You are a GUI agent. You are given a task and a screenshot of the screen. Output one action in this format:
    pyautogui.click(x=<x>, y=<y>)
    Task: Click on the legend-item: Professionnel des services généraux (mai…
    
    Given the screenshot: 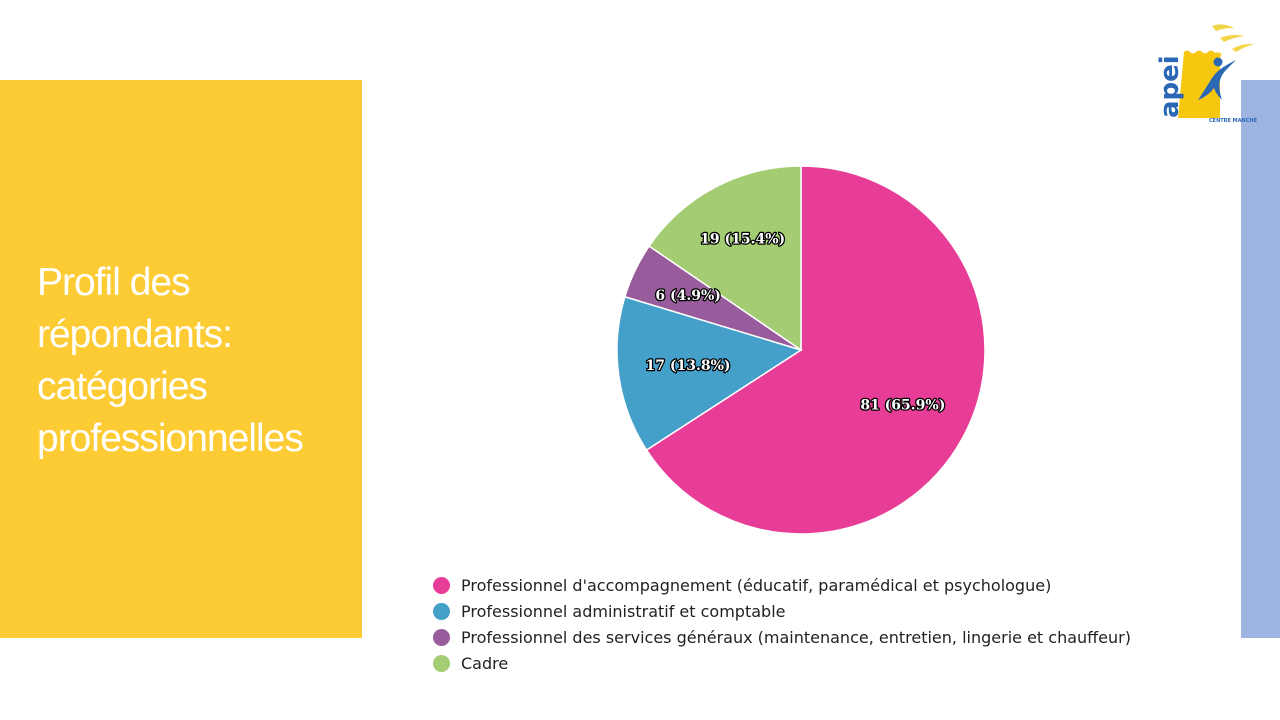 What is the action you would take?
    pyautogui.click(x=833, y=637)
    